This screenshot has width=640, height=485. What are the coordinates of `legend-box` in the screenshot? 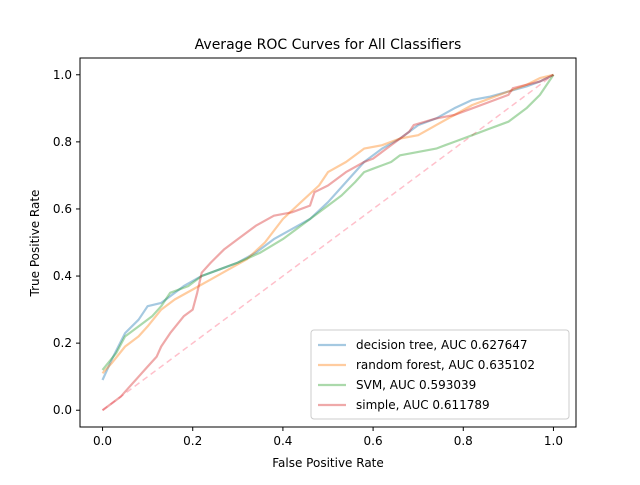 It's located at (440, 374).